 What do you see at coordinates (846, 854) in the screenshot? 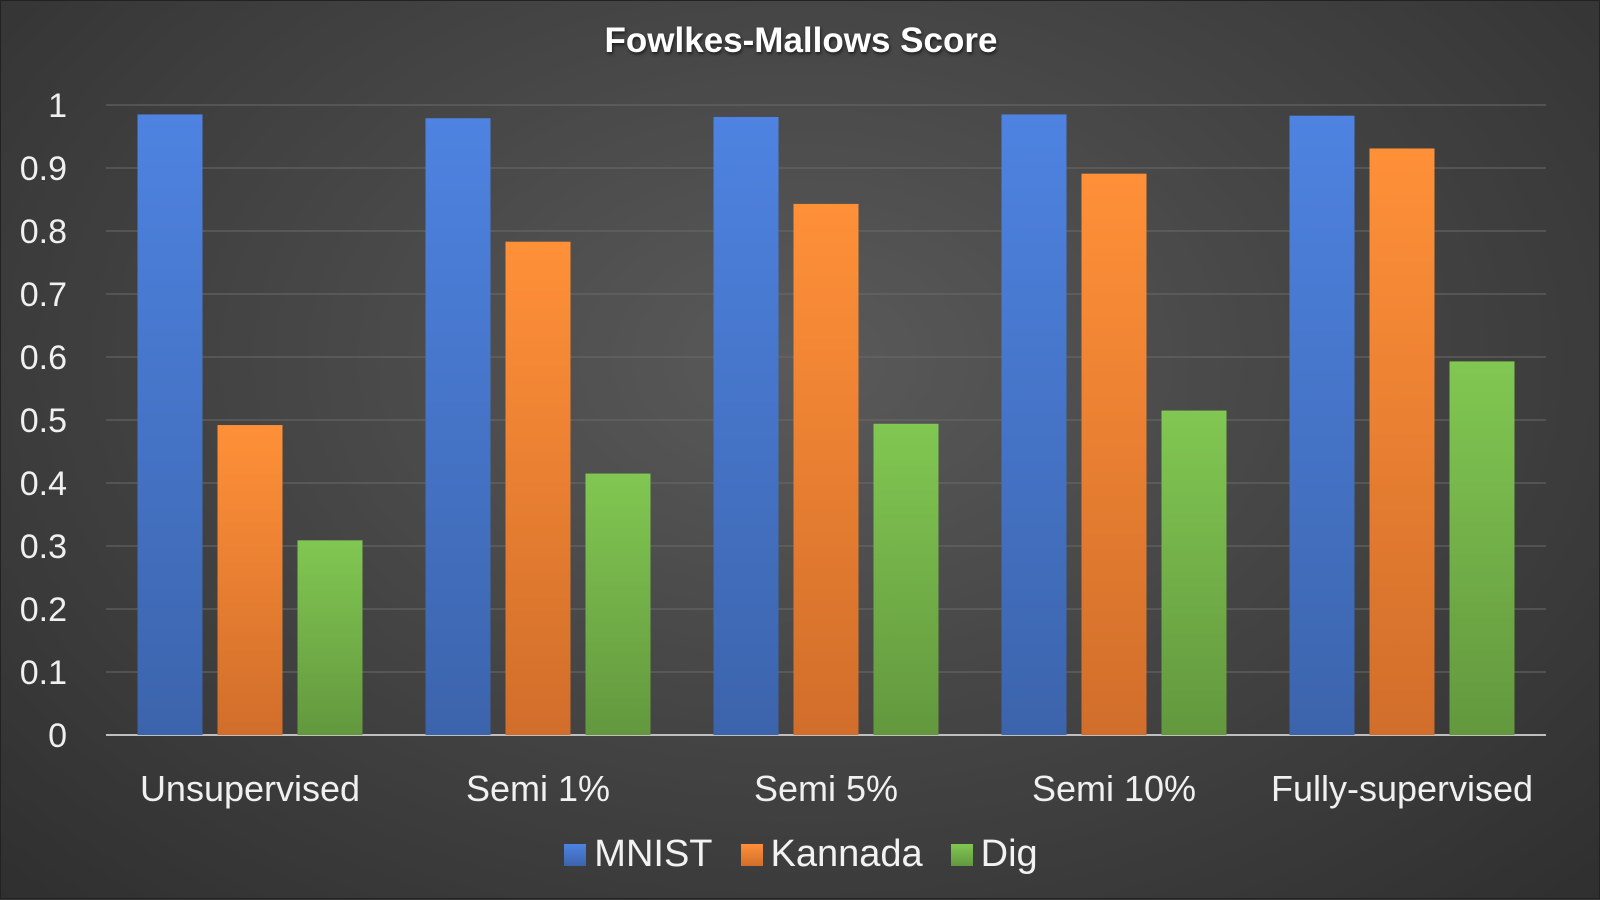
I see `legend-label: Kannada` at bounding box center [846, 854].